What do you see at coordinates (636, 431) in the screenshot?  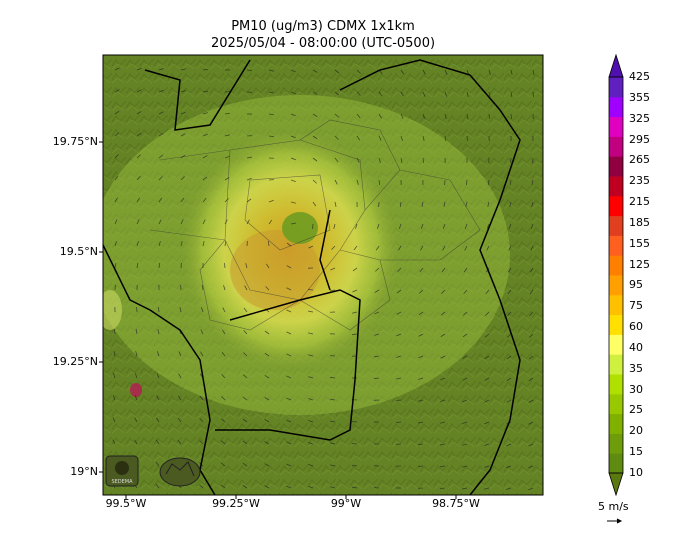 I see `colorbar-label: 20` at bounding box center [636, 431].